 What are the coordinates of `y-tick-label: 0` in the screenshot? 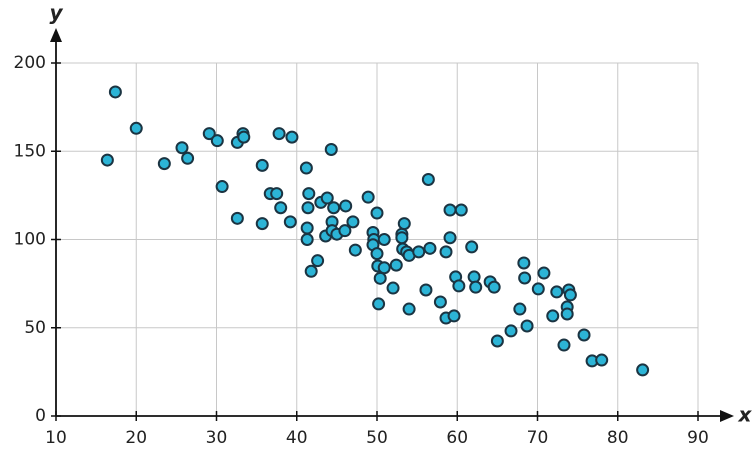 It's located at (40, 416).